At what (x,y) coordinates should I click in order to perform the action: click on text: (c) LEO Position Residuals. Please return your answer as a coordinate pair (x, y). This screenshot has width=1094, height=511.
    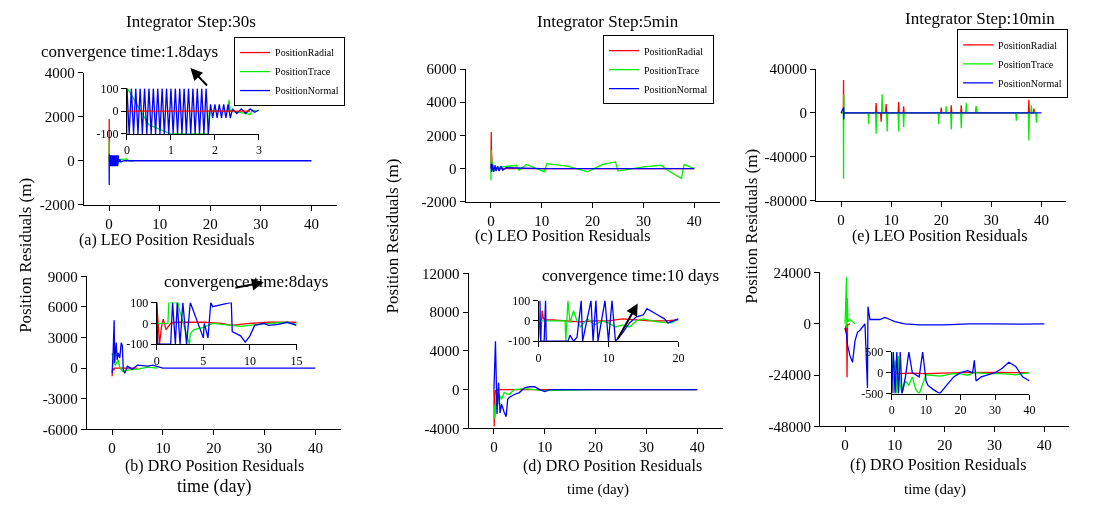
    Looking at the image, I should click on (563, 236).